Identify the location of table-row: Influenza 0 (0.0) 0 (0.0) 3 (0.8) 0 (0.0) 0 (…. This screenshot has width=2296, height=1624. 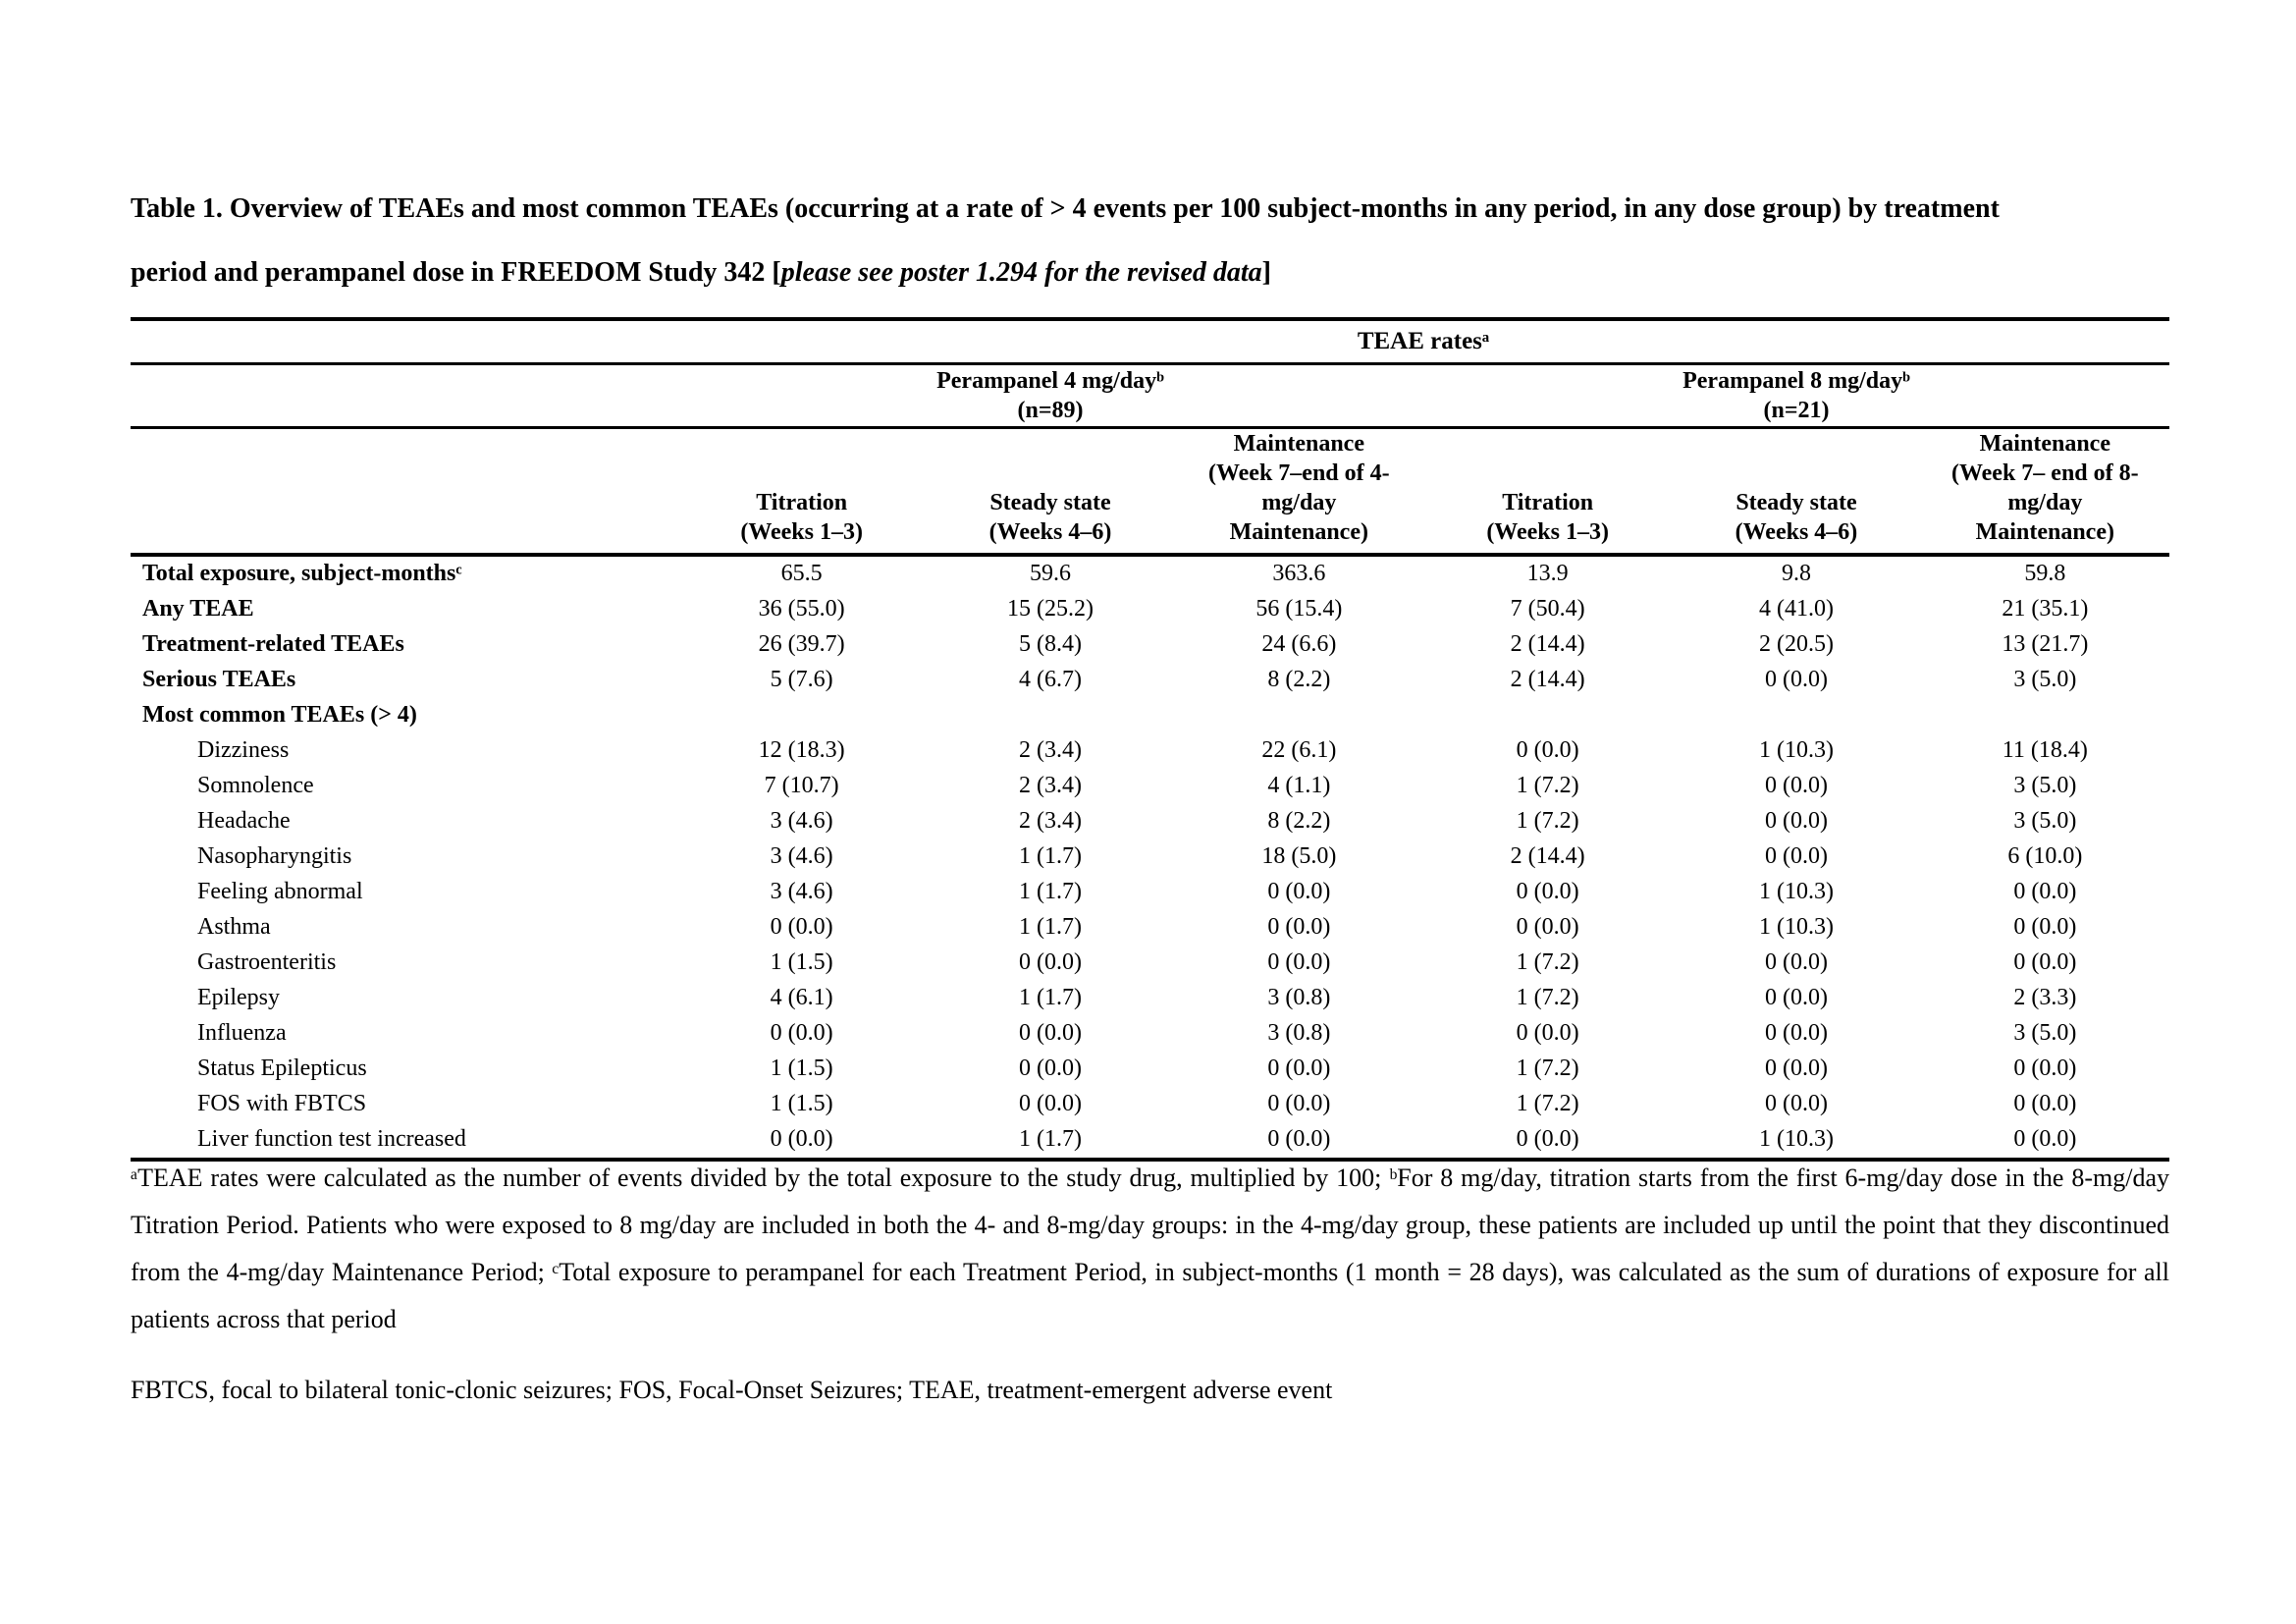
(1150, 1034).